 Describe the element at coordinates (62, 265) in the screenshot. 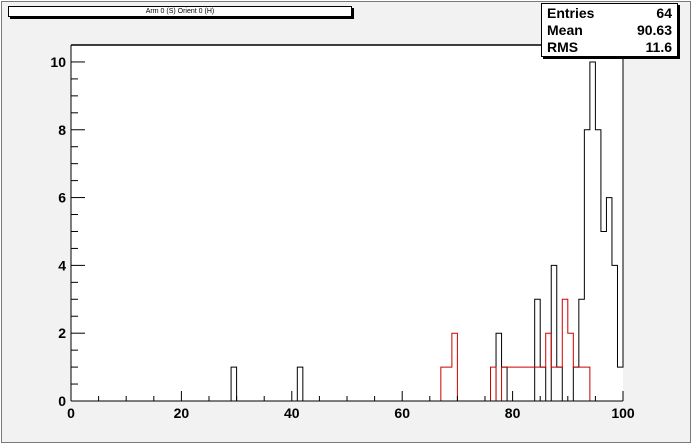

I see `y-tick-label: 4` at that location.